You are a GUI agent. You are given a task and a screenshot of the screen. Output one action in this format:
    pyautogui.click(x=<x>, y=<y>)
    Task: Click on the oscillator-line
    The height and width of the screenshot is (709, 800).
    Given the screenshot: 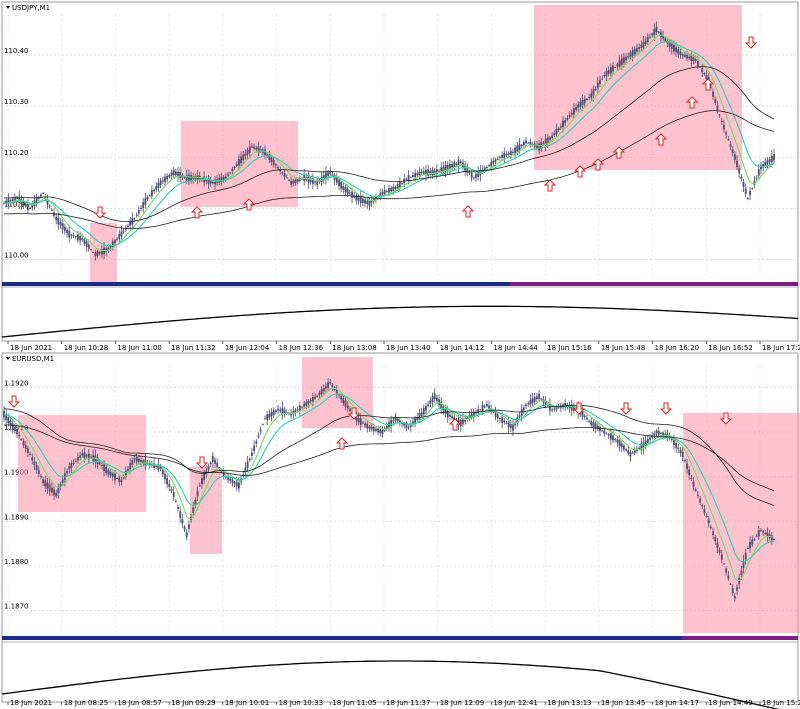 What is the action you would take?
    pyautogui.click(x=390, y=684)
    